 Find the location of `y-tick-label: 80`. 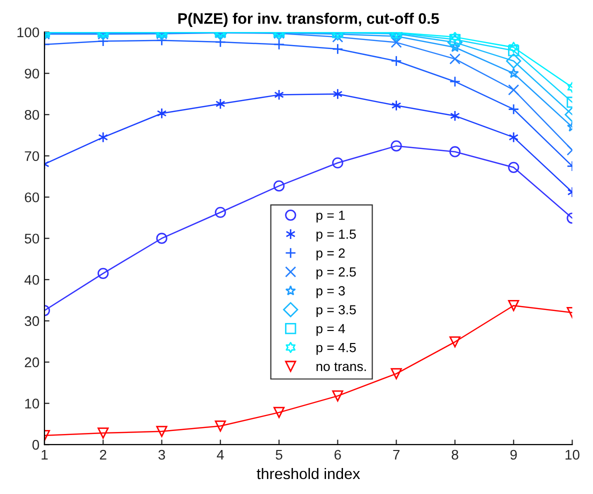

y-tick-label: 80 is located at coordinates (32, 115).